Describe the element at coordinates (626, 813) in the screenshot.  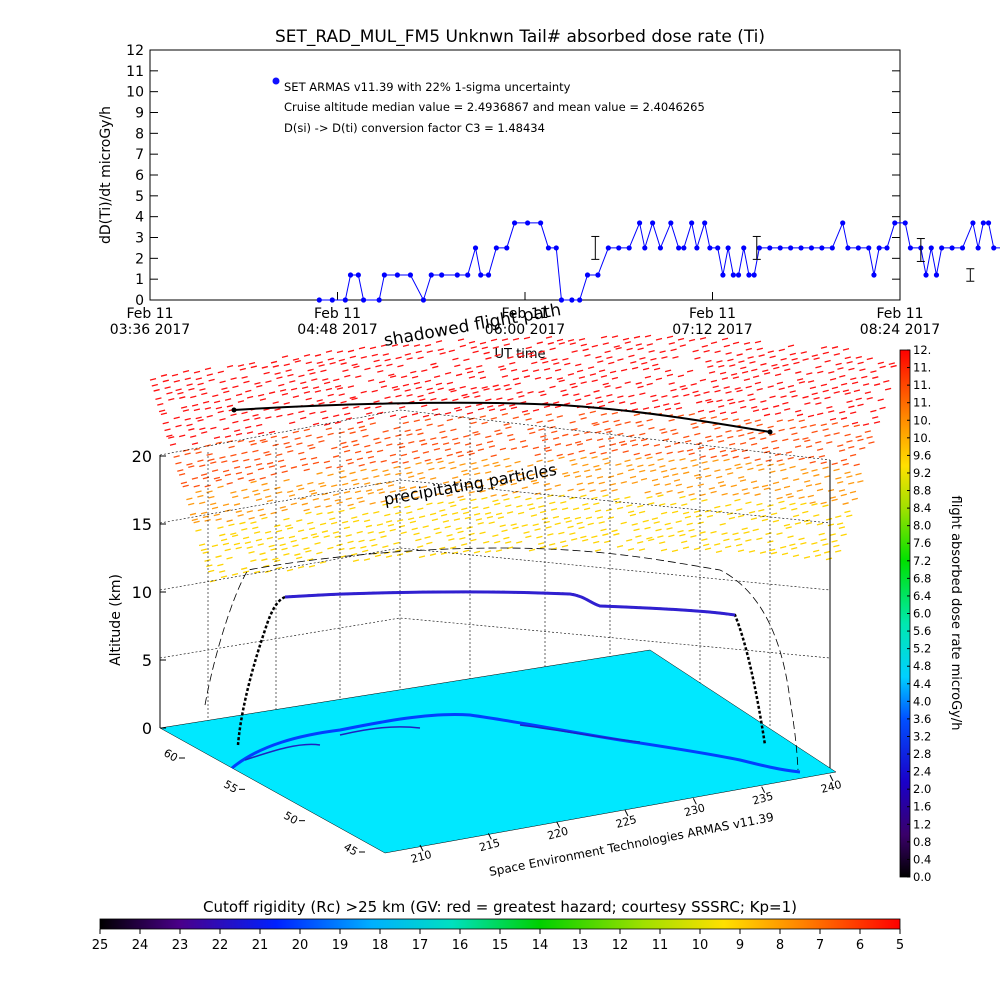
I see `map-x-tick` at that location.